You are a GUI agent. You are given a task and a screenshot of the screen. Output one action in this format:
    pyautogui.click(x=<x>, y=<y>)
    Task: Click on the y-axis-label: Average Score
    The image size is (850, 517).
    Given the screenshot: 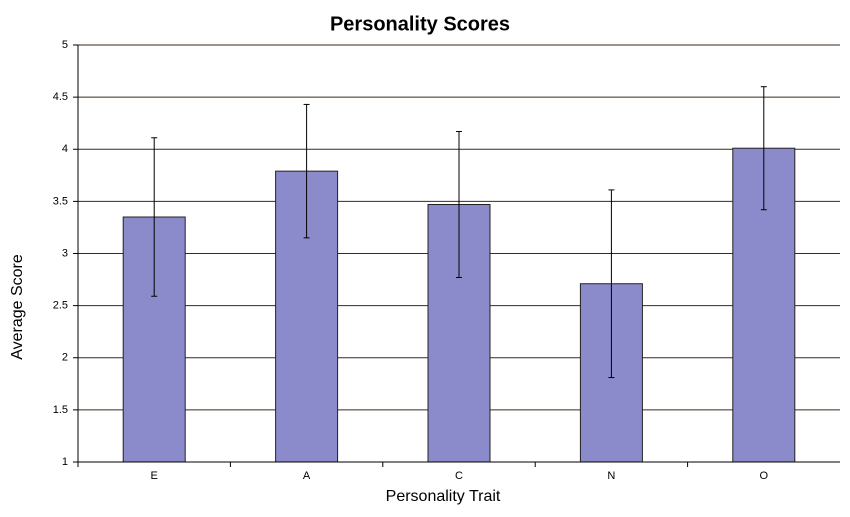 What is the action you would take?
    pyautogui.click(x=17, y=307)
    